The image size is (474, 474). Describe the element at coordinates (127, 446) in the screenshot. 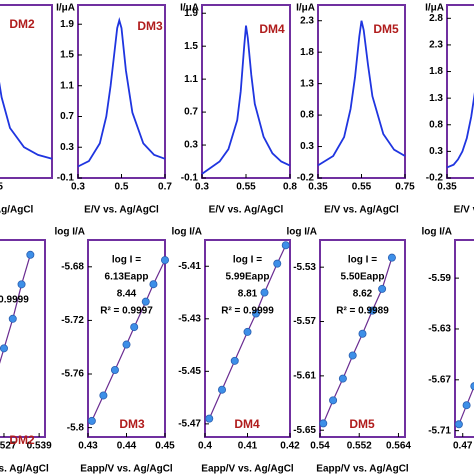

I see `x-tick-label: 0.44` at that location.